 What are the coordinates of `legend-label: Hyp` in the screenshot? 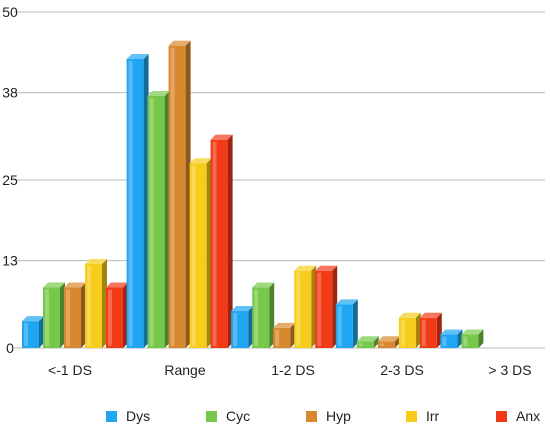 It's located at (338, 416).